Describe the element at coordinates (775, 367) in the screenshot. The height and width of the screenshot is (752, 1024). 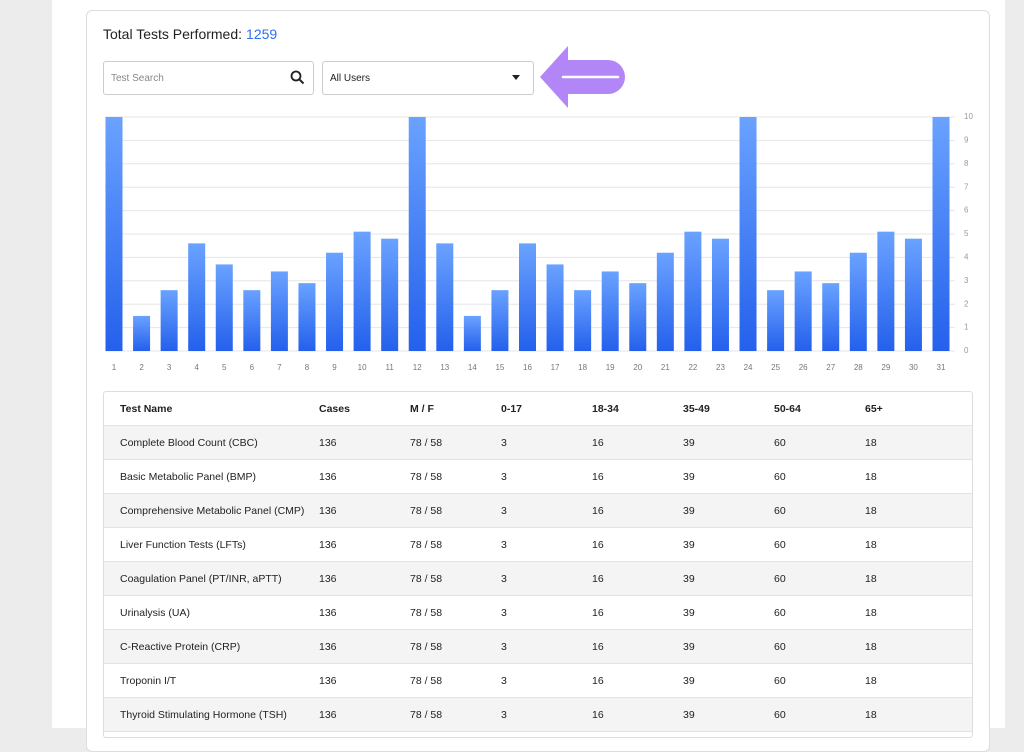
I see `x-tick-label: 25` at that location.